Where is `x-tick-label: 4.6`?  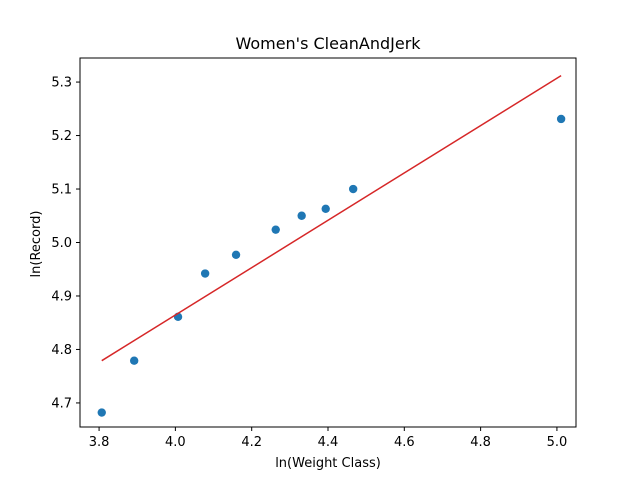
x-tick-label: 4.6 is located at coordinates (404, 442).